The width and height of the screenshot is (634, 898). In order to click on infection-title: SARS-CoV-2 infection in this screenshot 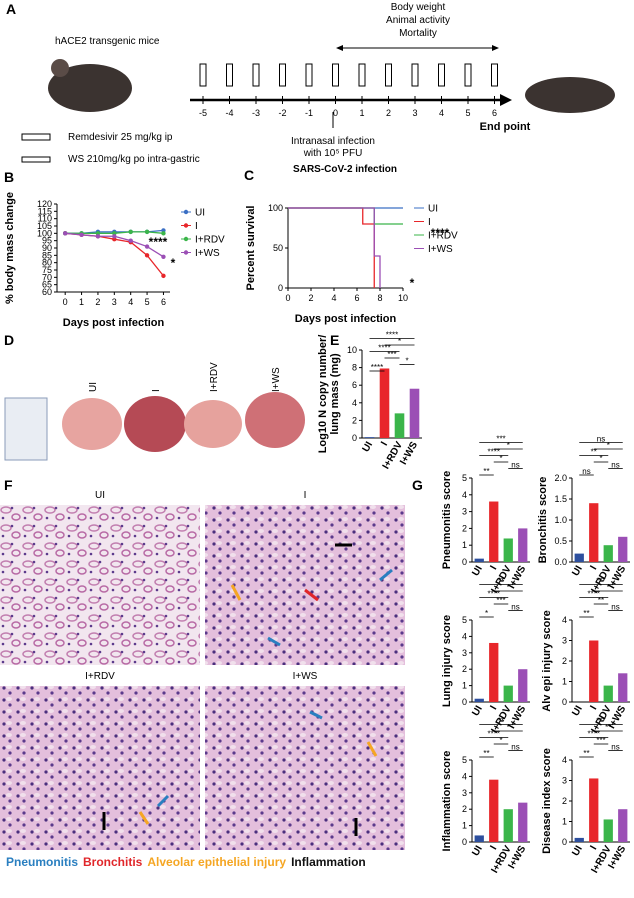, I will do `click(345, 169)`.